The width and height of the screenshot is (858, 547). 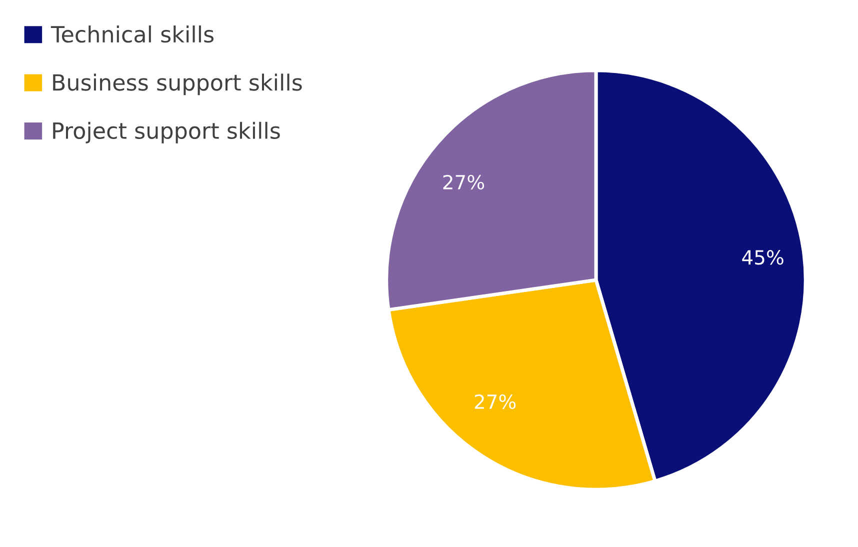 What do you see at coordinates (177, 85) in the screenshot?
I see `legend-label: Business support skills` at bounding box center [177, 85].